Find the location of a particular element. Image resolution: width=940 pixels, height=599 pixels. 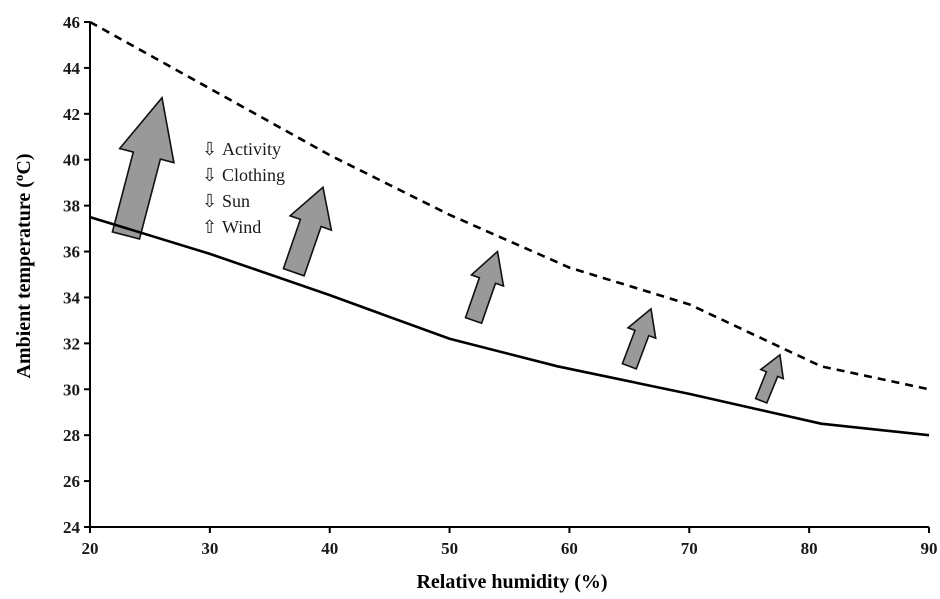

y-tick-label: 24 is located at coordinates (72, 527).